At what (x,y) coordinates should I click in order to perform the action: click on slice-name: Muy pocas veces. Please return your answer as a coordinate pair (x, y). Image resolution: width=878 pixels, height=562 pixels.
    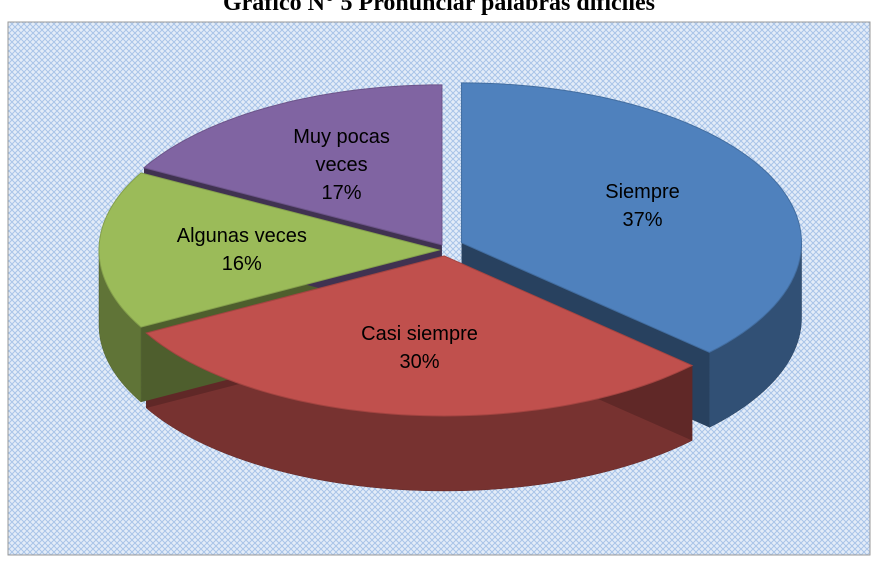
    Looking at the image, I should click on (341, 150).